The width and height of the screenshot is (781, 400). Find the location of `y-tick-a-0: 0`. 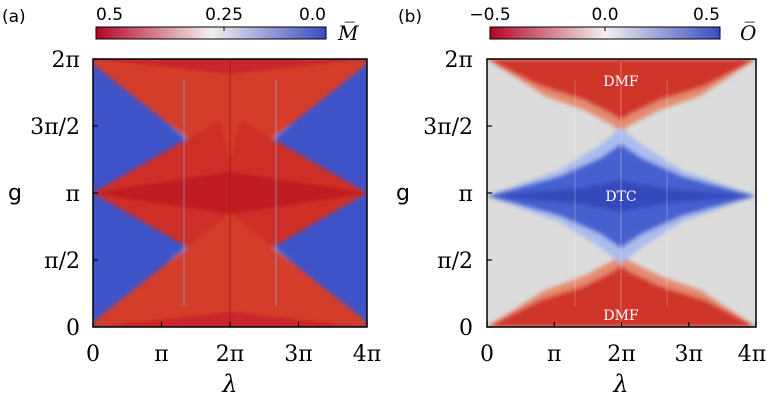

y-tick-a-0: 0 is located at coordinates (73, 328).